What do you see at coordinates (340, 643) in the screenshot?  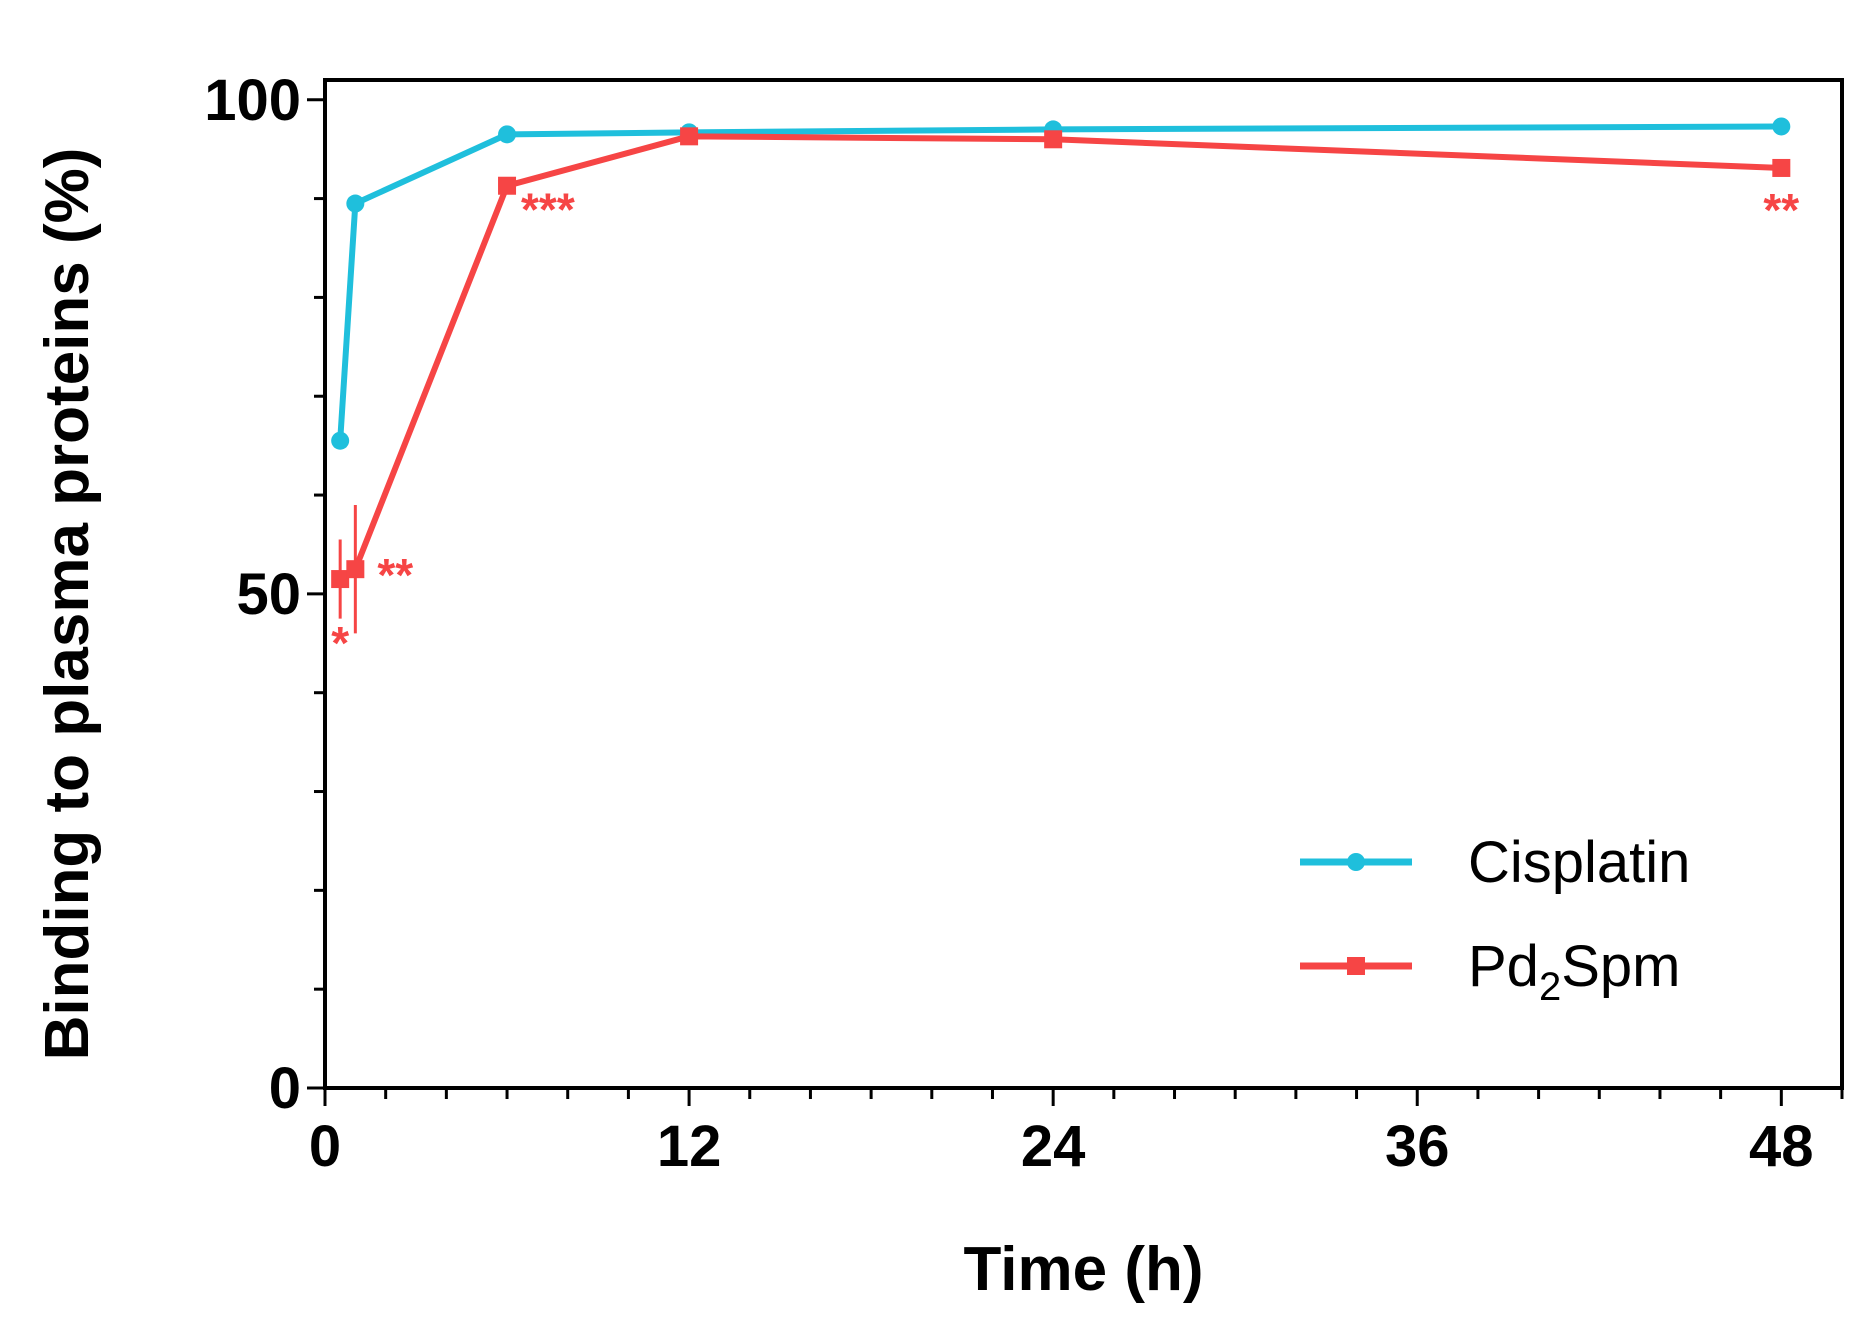 I see `significance-mark: *` at bounding box center [340, 643].